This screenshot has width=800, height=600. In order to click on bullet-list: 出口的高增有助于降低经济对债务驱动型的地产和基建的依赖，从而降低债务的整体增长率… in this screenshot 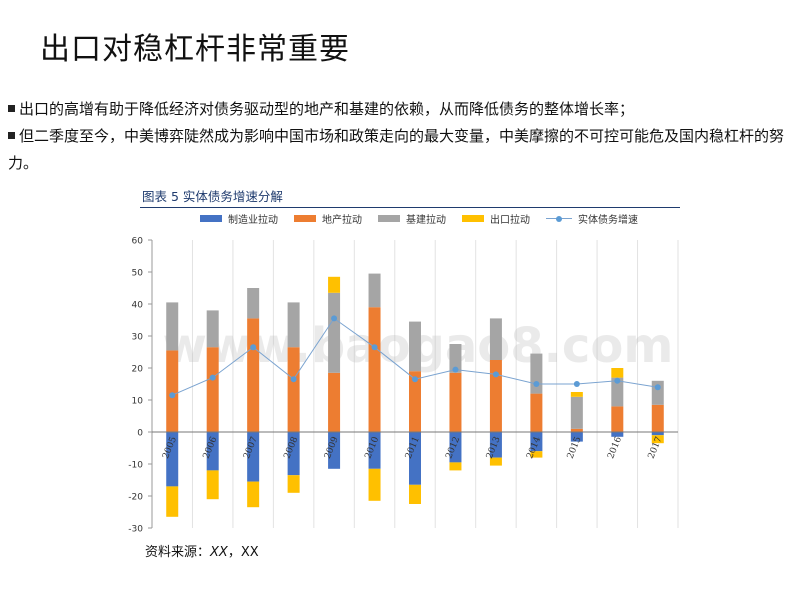, I will do `click(400, 136)`.